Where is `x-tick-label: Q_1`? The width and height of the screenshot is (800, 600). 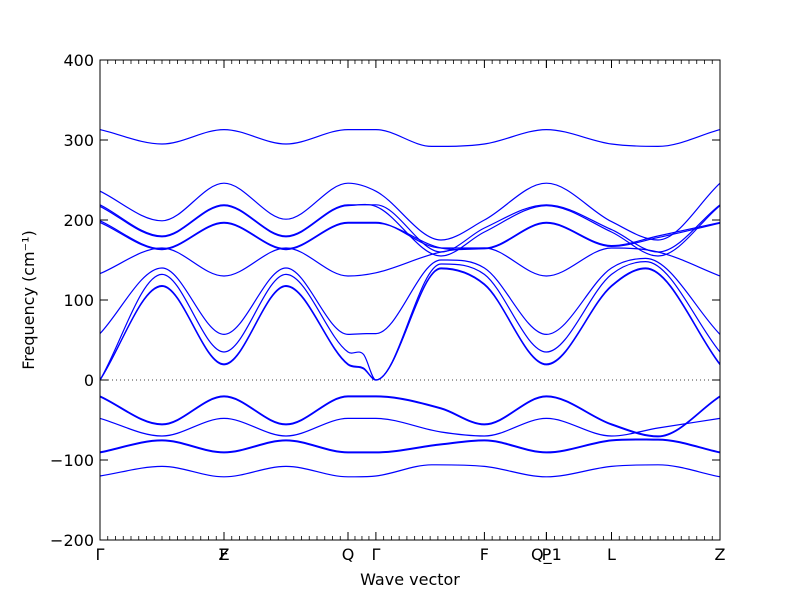 x-tick-label: Q_1 is located at coordinates (546, 555).